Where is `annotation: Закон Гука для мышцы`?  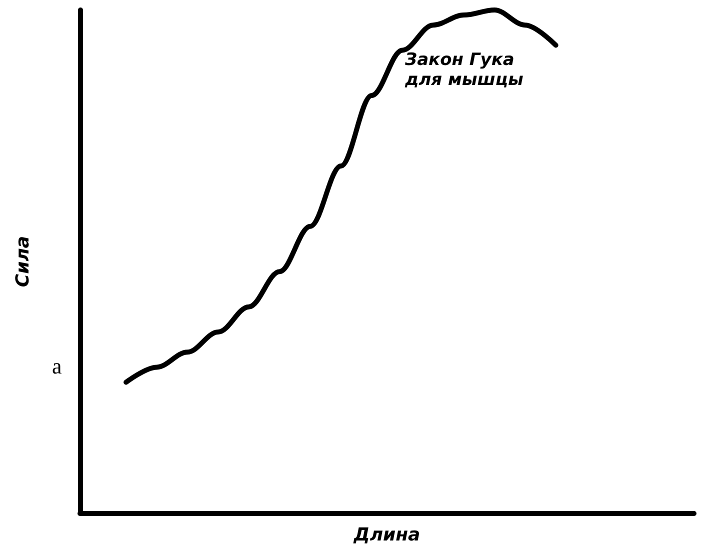
annotation: Закон Гука для мышцы is located at coordinates (464, 70).